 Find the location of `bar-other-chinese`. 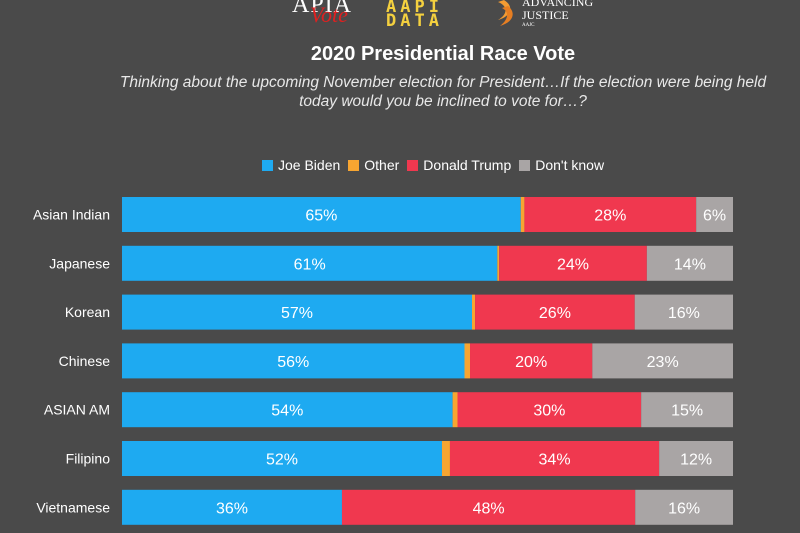

bar-other-chinese is located at coordinates (467, 361).